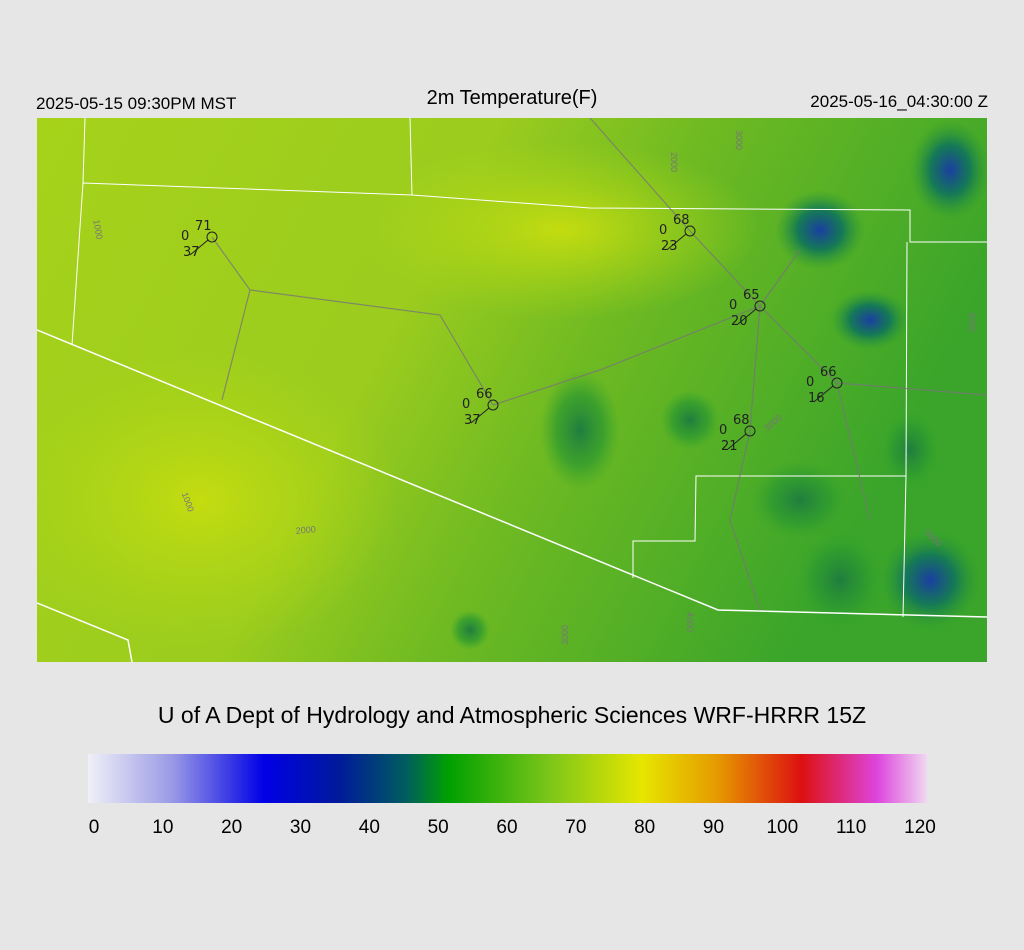 The image size is (1024, 950). I want to click on colorbar-tick-label: 10, so click(162, 827).